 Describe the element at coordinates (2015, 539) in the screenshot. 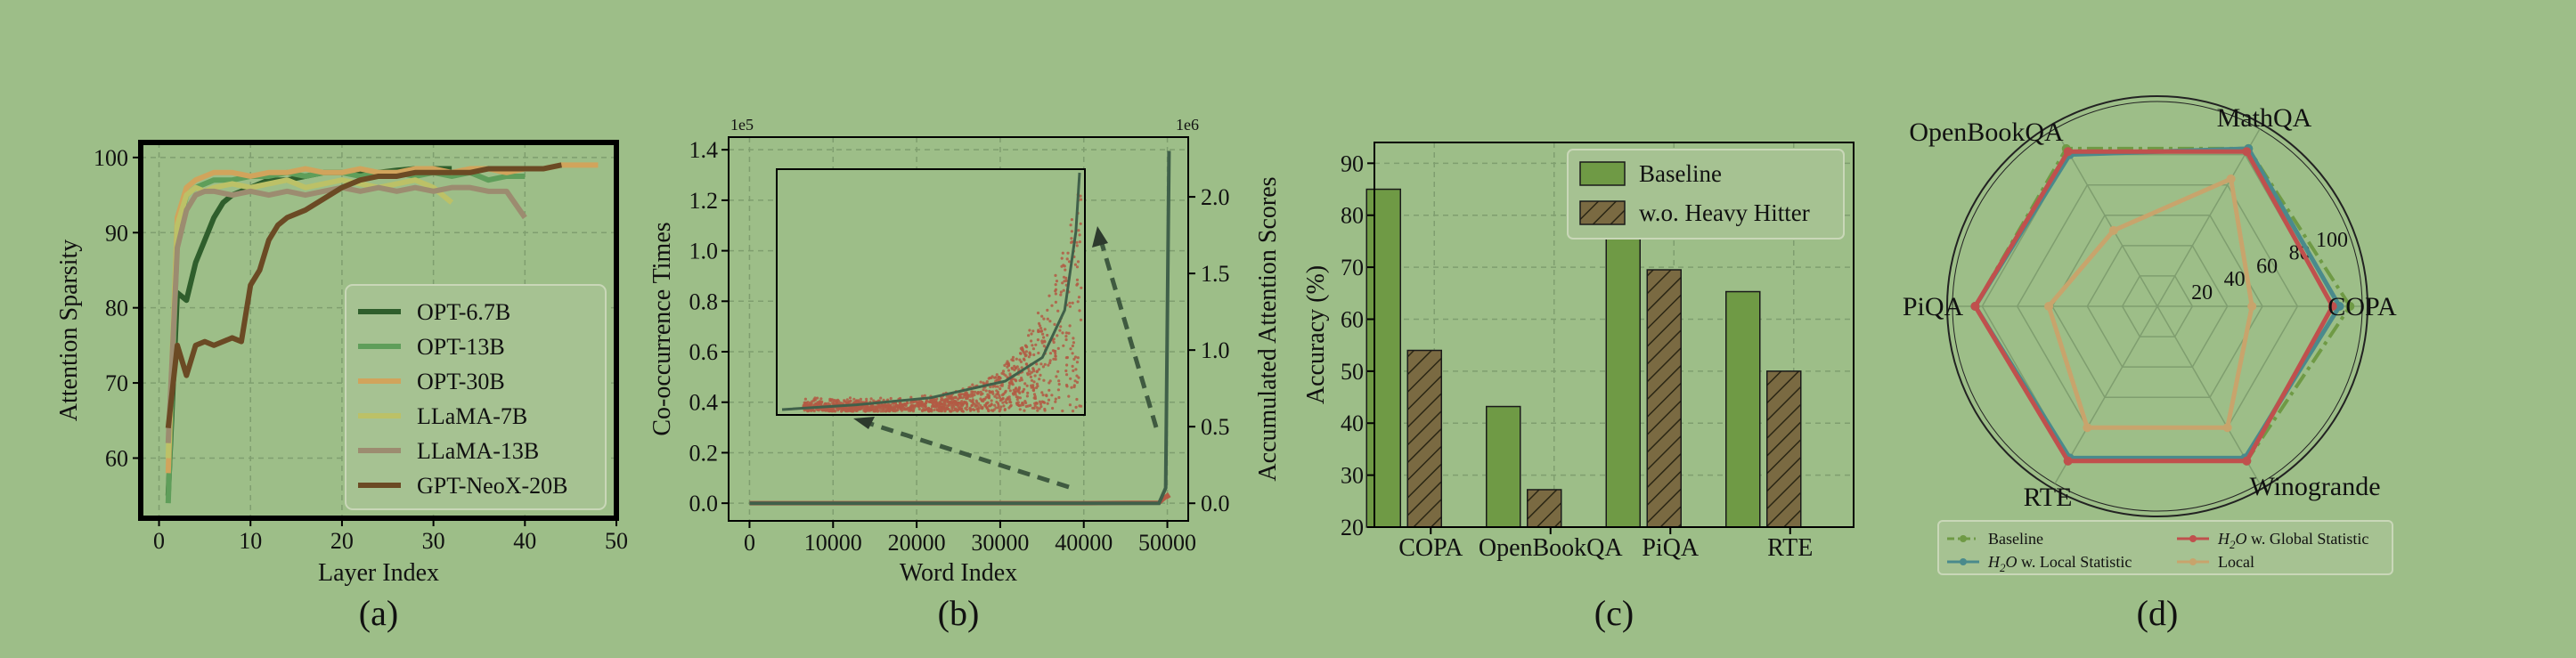

I see `legend-label: Baseline` at that location.